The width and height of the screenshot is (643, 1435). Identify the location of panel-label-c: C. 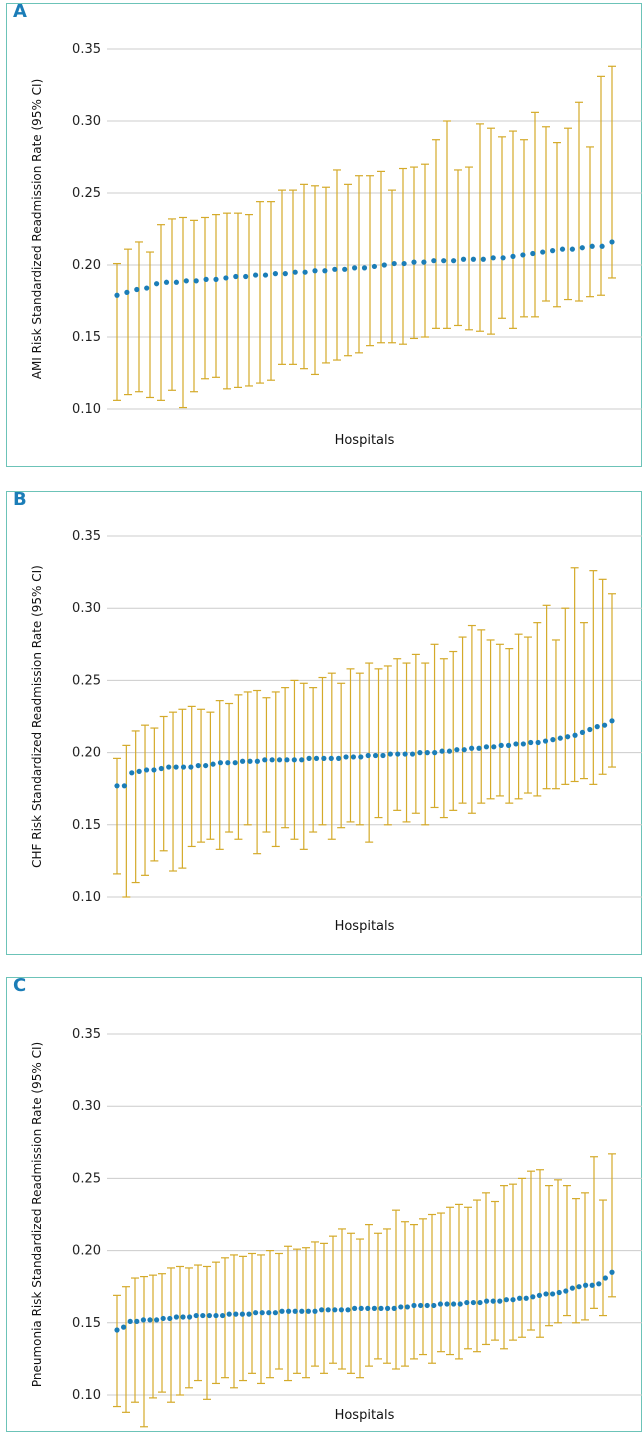
(20, 985).